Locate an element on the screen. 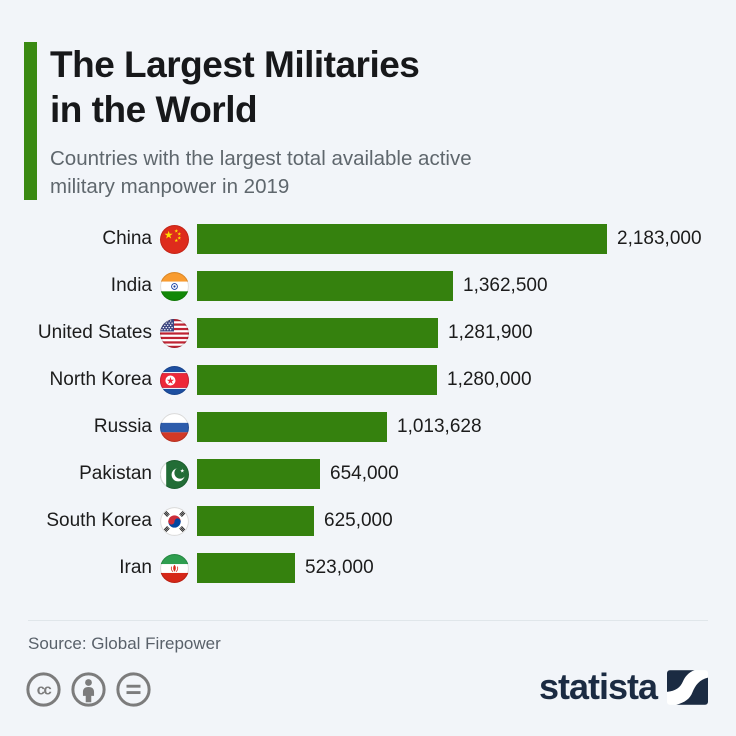 The image size is (736, 736). bar-row: Iran 523,000 is located at coordinates (368, 568).